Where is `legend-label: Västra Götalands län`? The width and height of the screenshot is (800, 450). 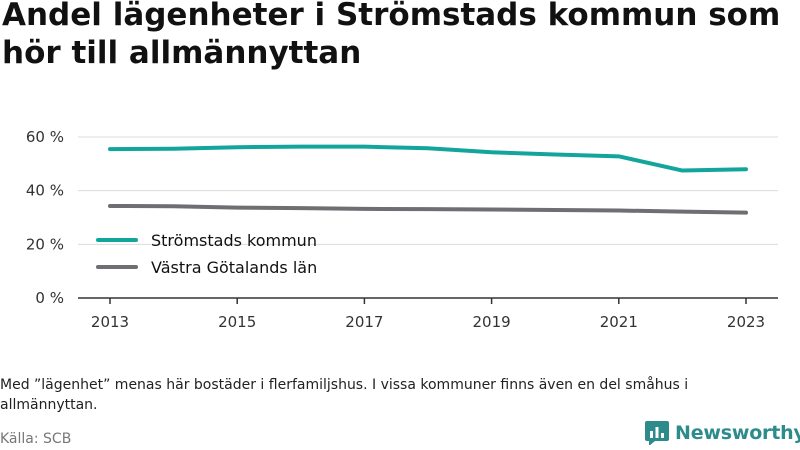
legend-label: Västra Götalands län is located at coordinates (234, 267).